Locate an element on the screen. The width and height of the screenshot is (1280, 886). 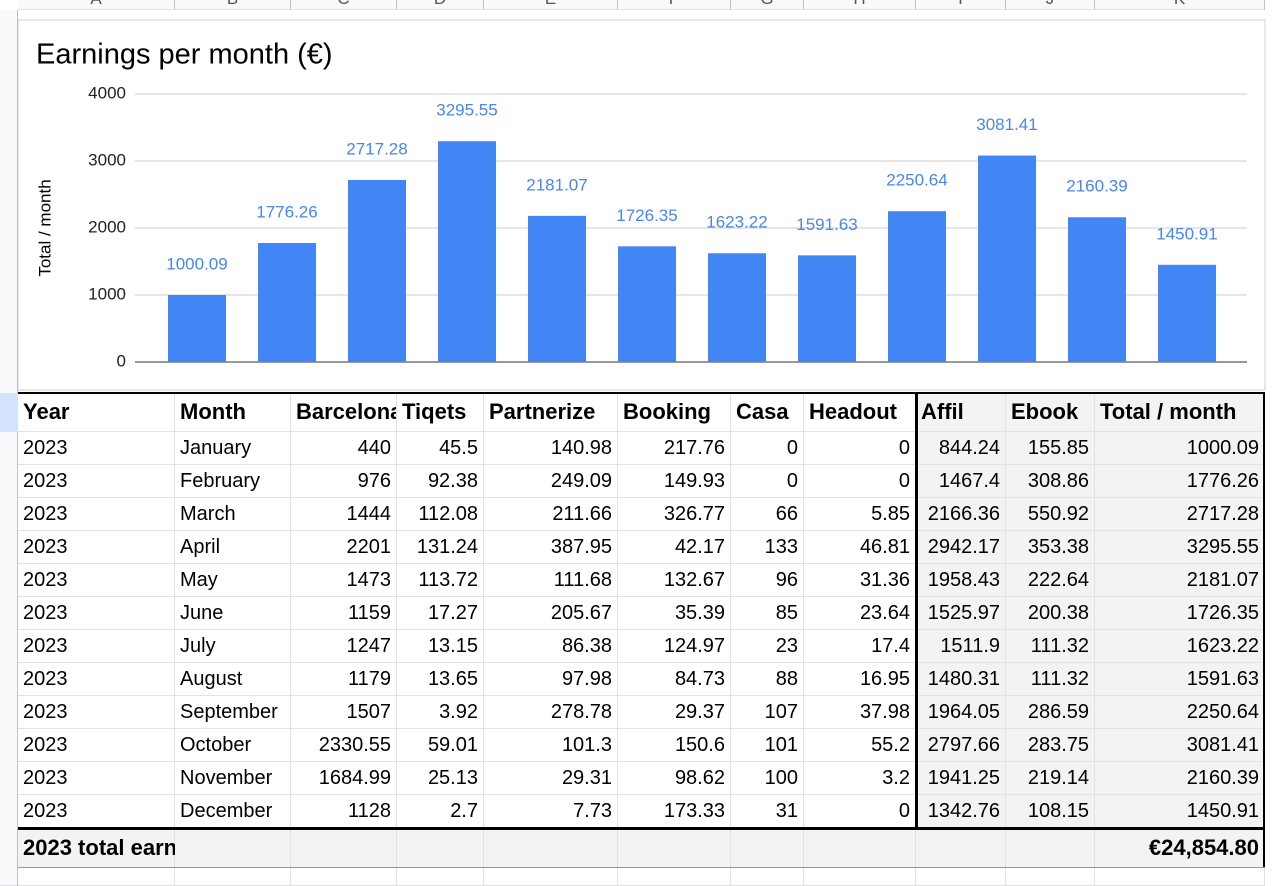
data-label: 2717.28 is located at coordinates (376, 148).